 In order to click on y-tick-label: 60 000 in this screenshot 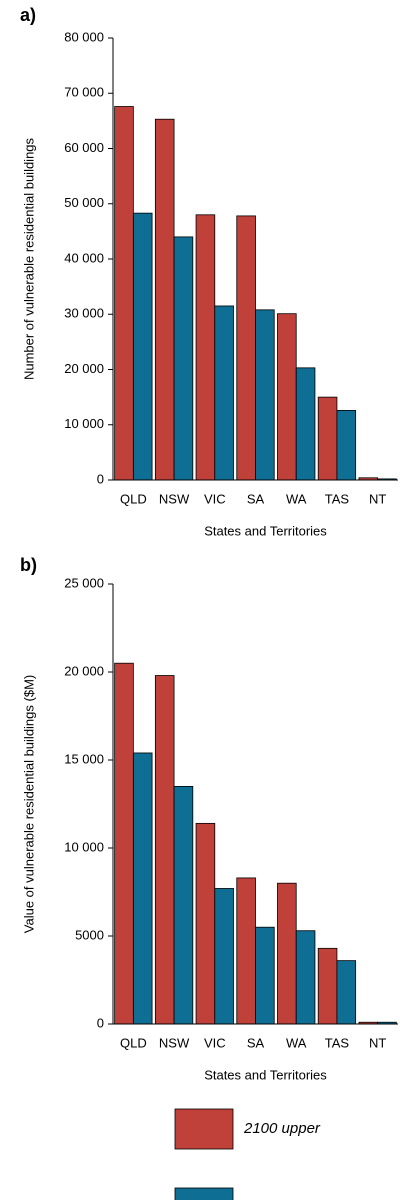, I will do `click(84, 147)`.